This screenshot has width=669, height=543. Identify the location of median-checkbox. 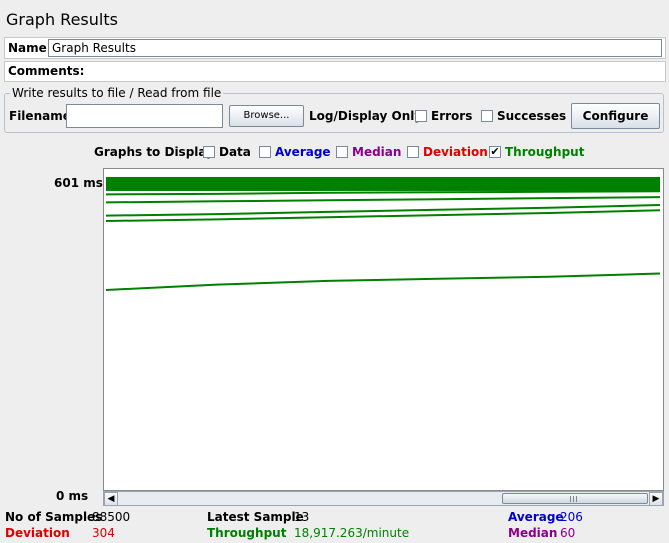
(342, 152).